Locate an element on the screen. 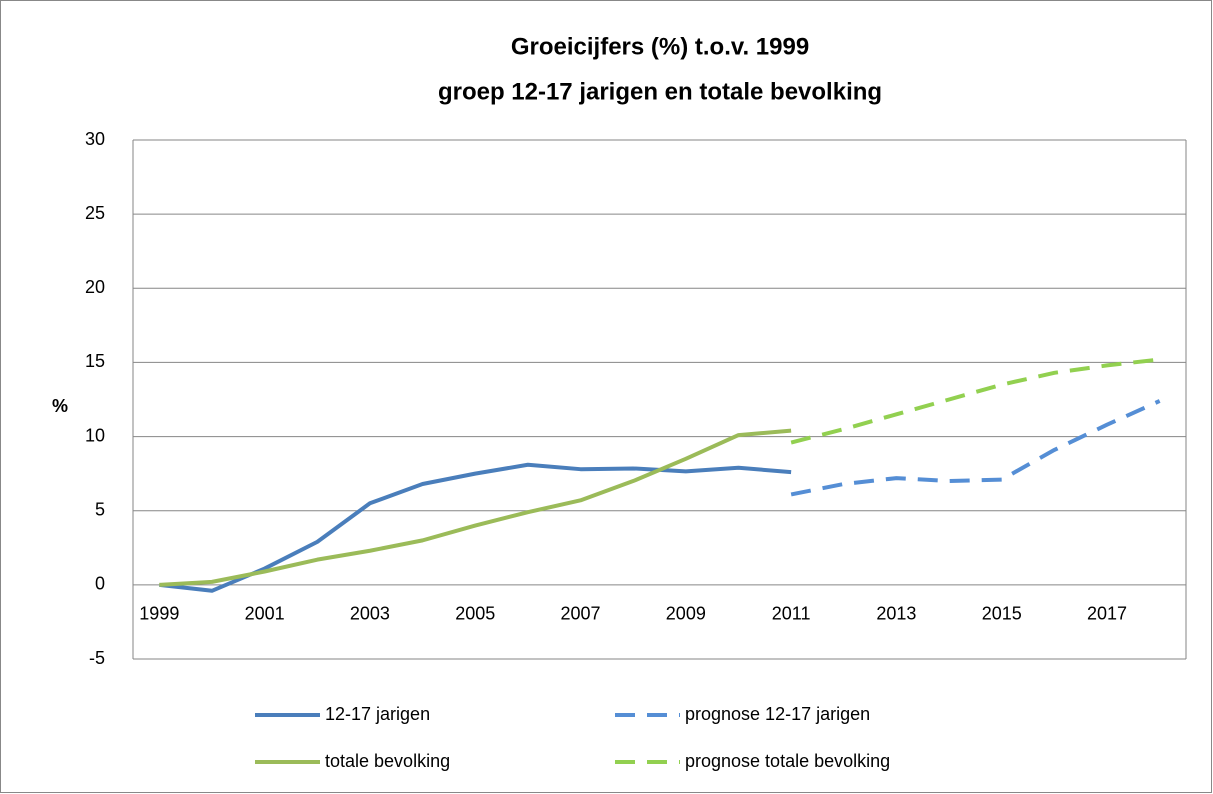 The height and width of the screenshot is (794, 1213). y-tick-label: -5 is located at coordinates (97, 658).